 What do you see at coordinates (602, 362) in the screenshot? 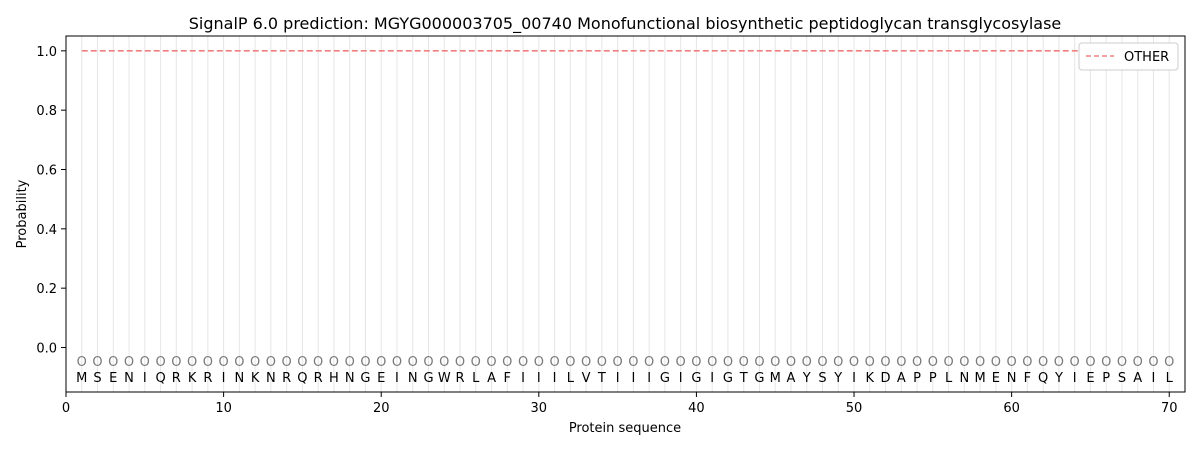
I see `region-marker-34: O` at bounding box center [602, 362].